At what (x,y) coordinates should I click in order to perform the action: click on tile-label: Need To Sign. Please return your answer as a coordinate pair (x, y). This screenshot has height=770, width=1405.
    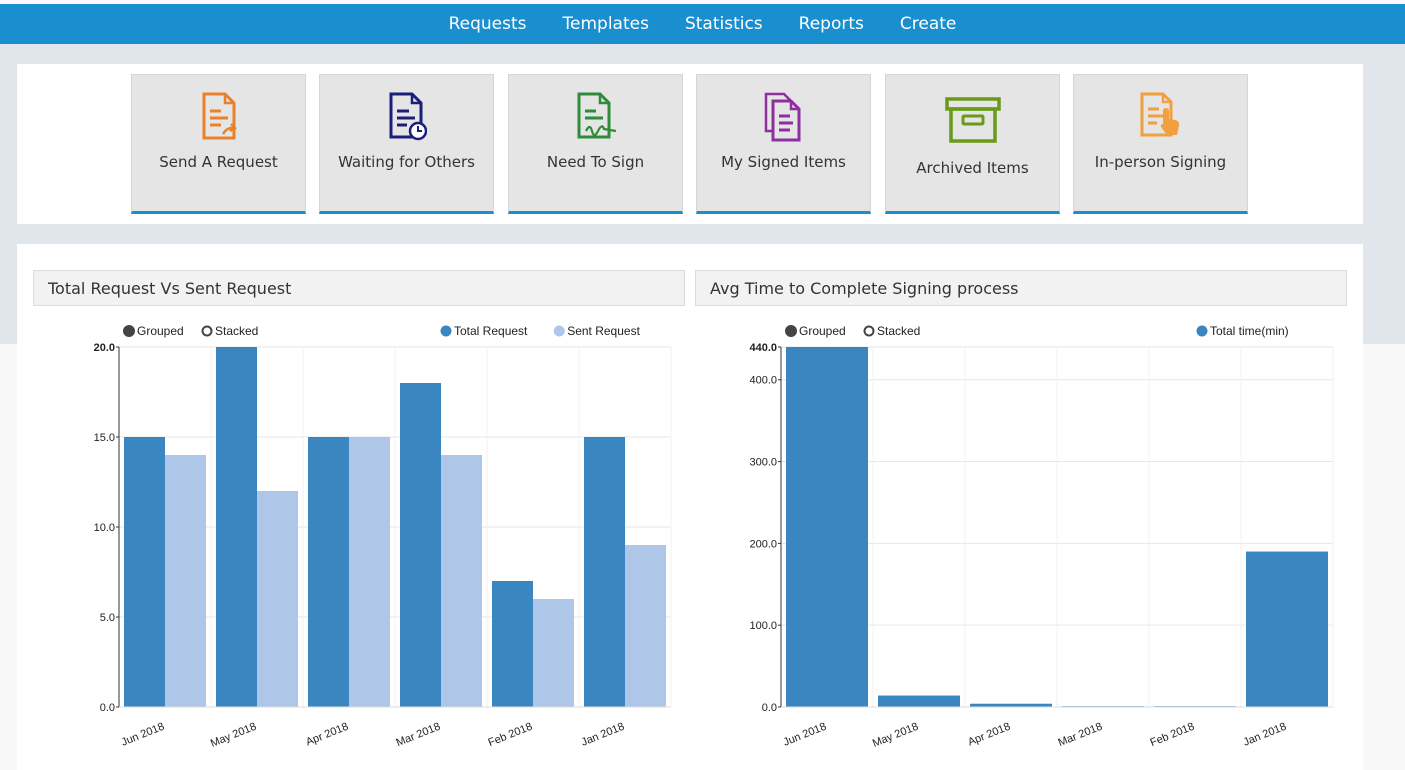
    Looking at the image, I should click on (595, 162).